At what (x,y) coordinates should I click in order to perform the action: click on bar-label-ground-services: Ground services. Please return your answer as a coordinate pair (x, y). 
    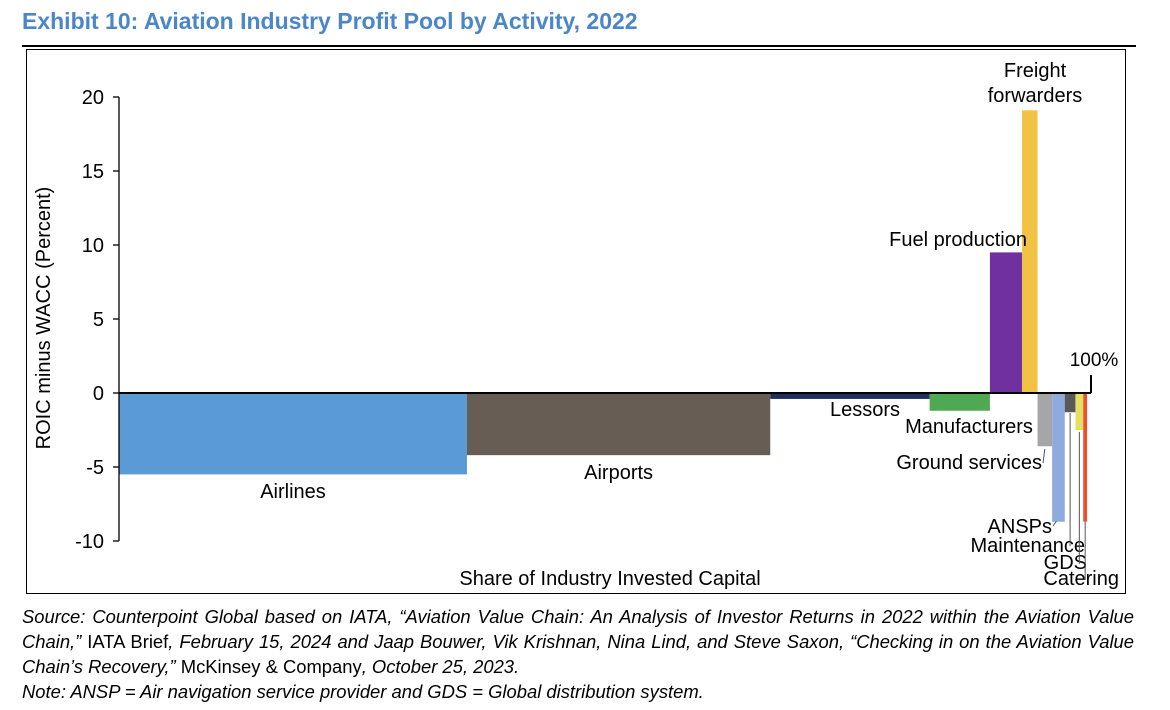
    Looking at the image, I should click on (969, 463).